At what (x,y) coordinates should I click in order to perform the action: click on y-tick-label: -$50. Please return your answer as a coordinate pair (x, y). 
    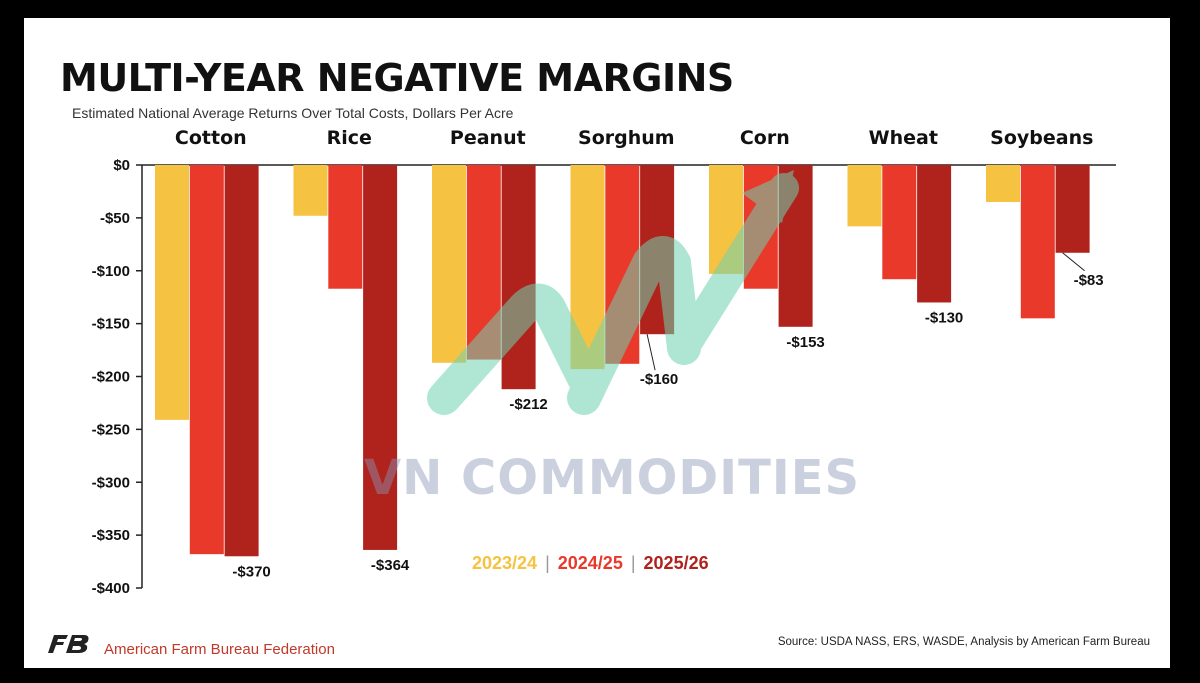
    Looking at the image, I should click on (115, 218).